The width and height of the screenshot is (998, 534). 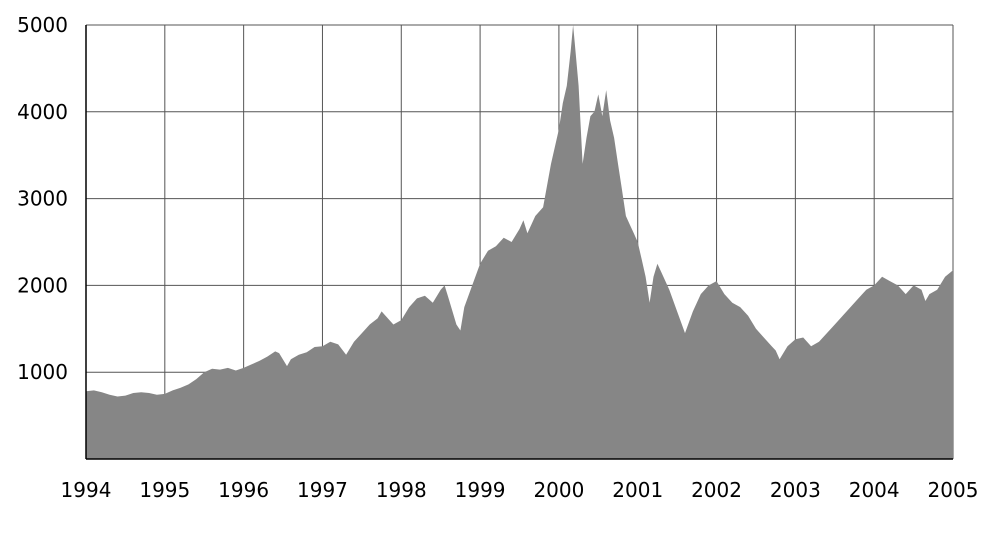 What do you see at coordinates (243, 490) in the screenshot?
I see `x-tick-label: 1996` at bounding box center [243, 490].